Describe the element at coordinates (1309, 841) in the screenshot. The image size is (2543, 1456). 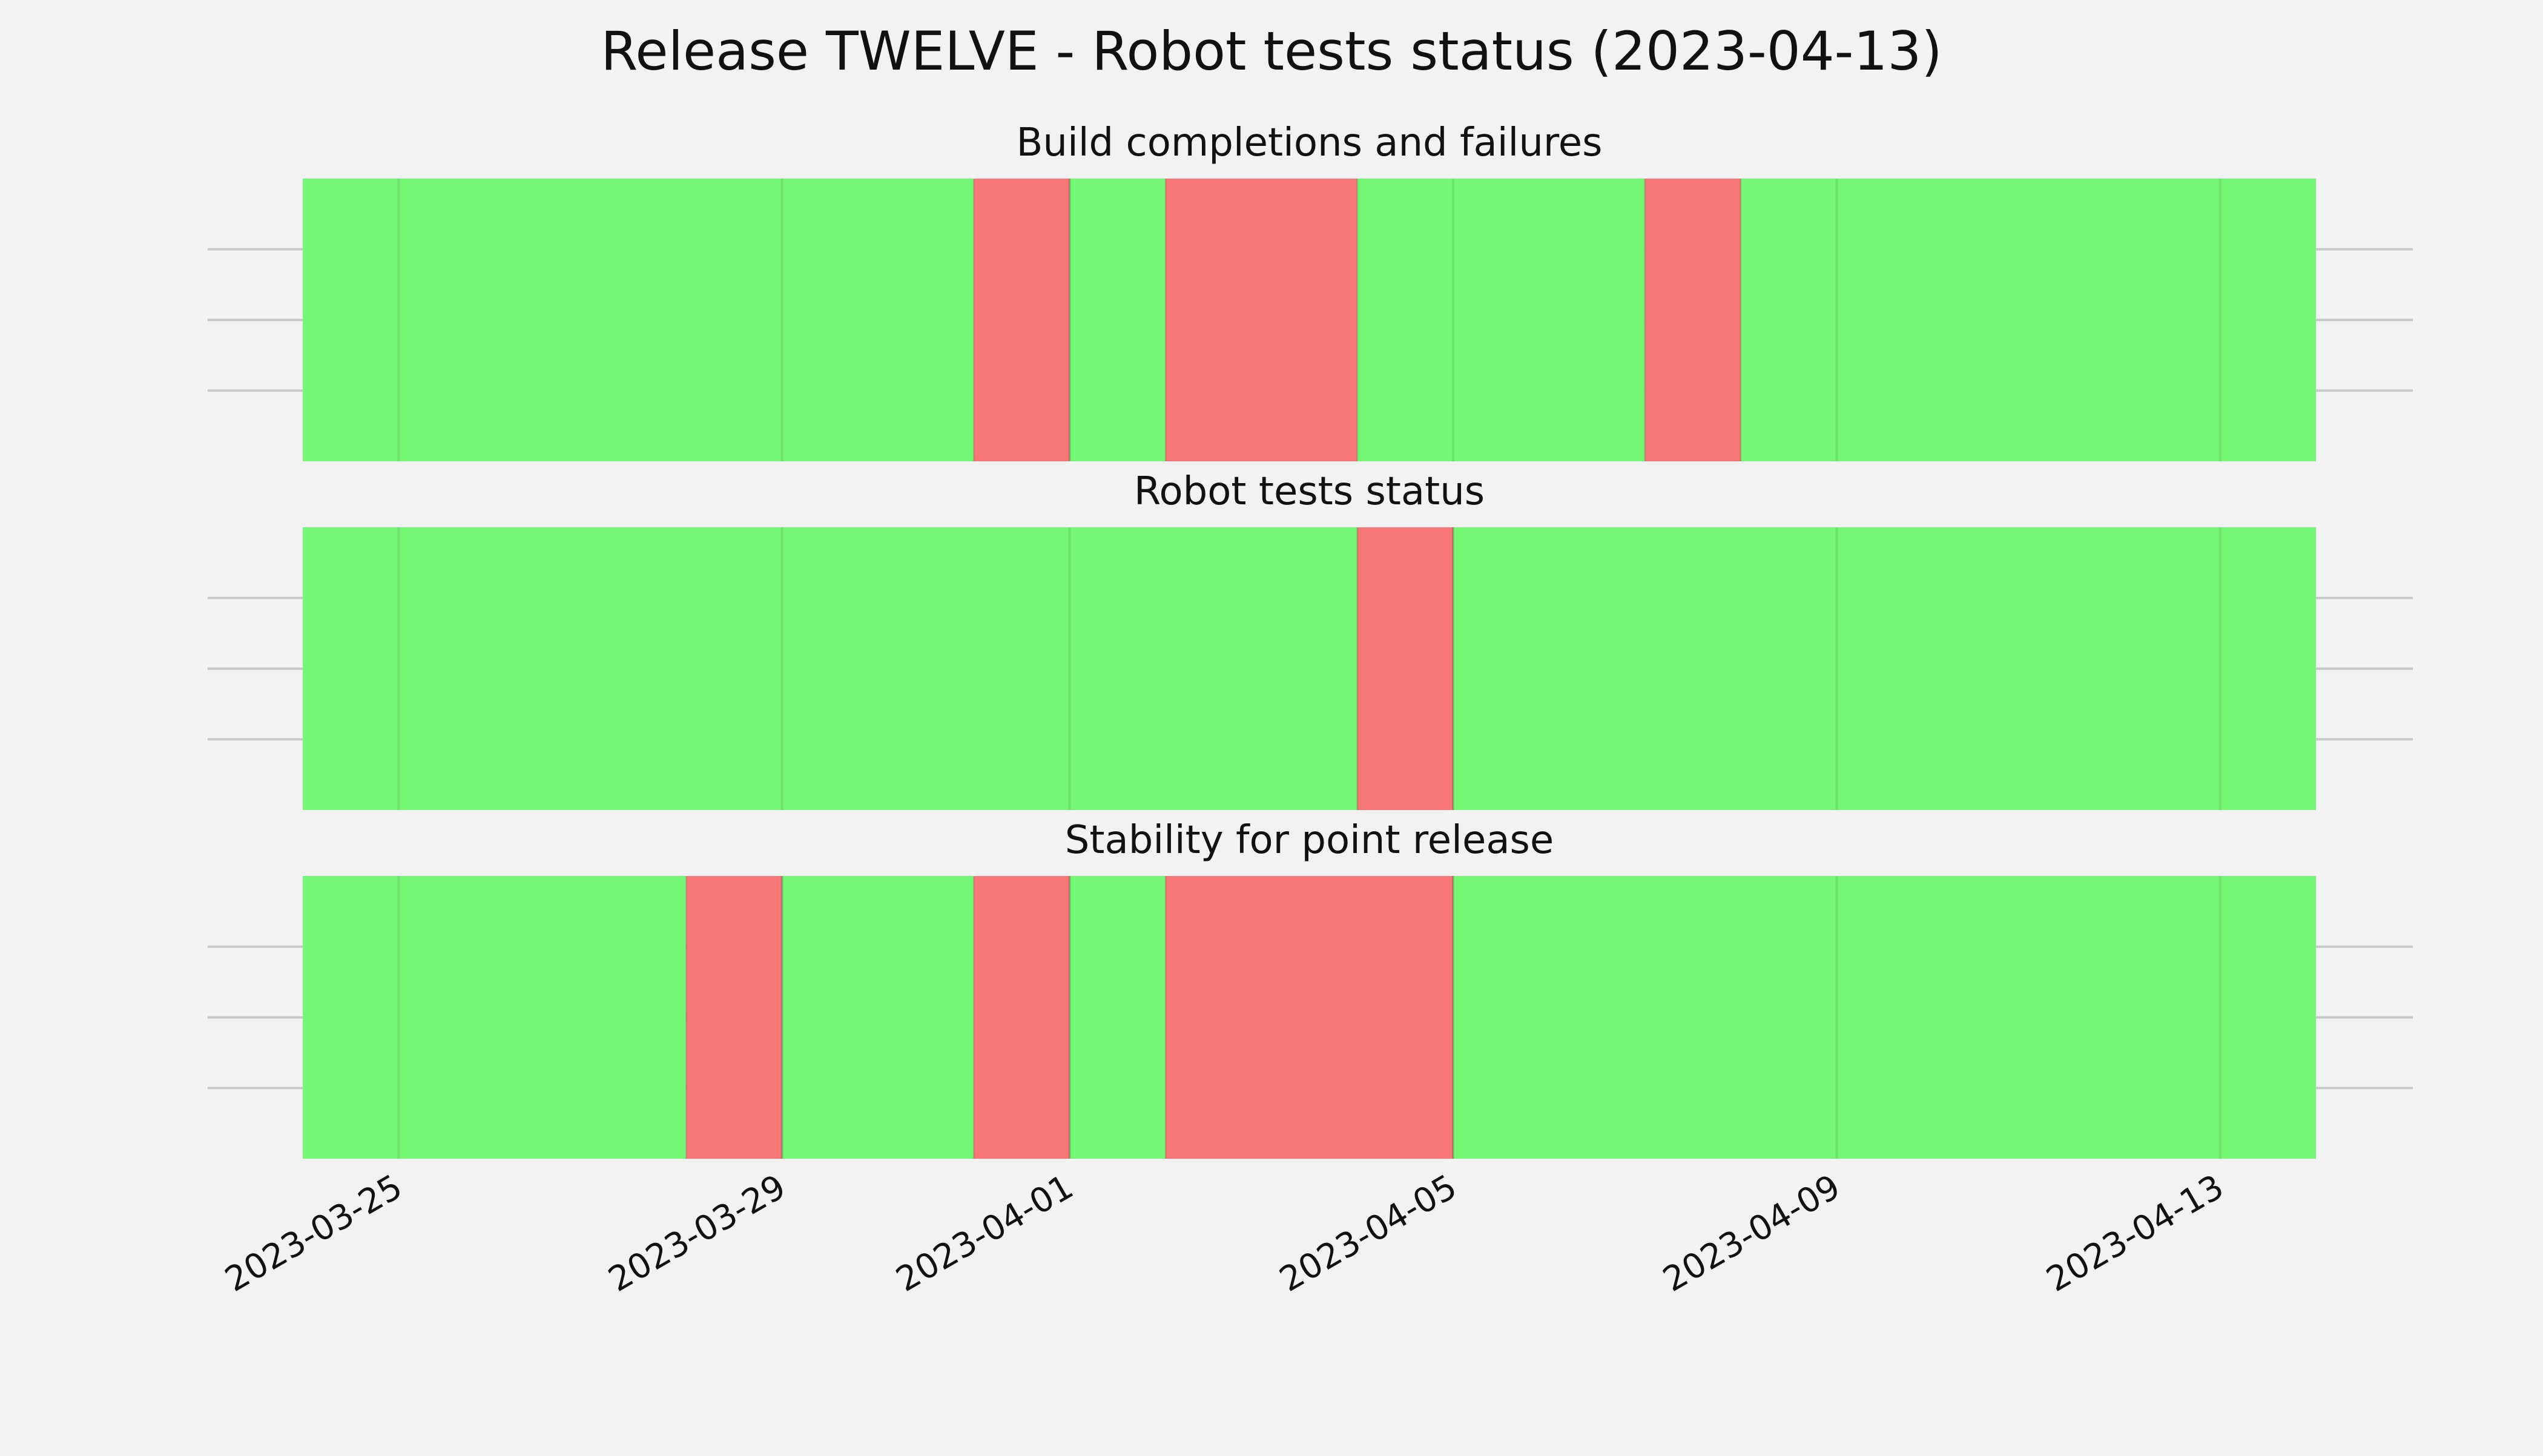
I see `panel-title: Stability for point release` at that location.